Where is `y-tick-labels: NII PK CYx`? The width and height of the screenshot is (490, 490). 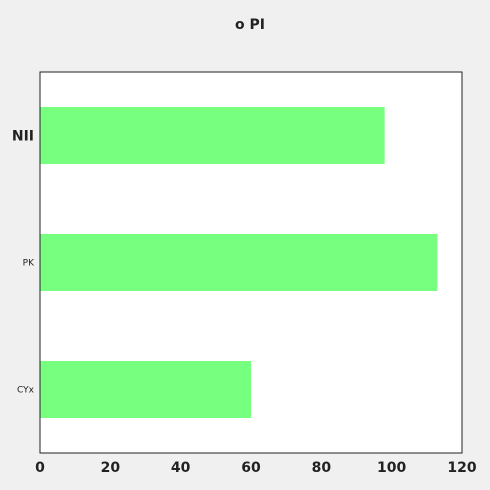
y-tick-labels: NII PK CYx is located at coordinates (23, 261).